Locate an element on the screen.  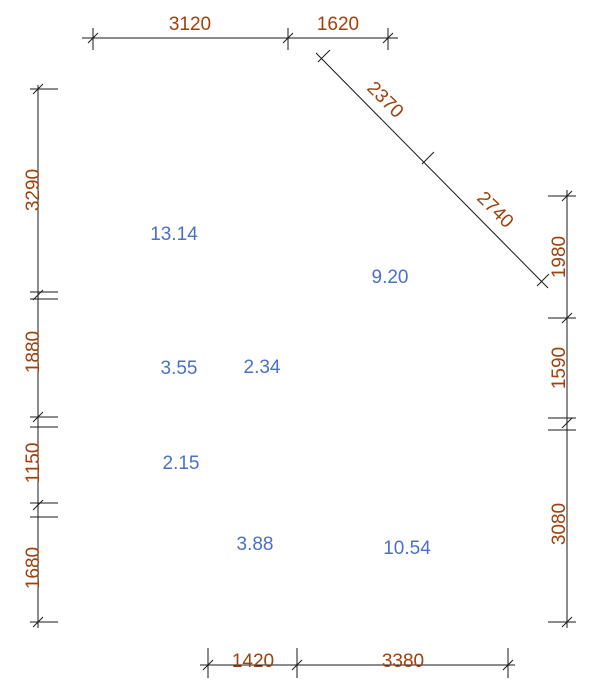
room-area-label: 2.15 is located at coordinates (181, 463).